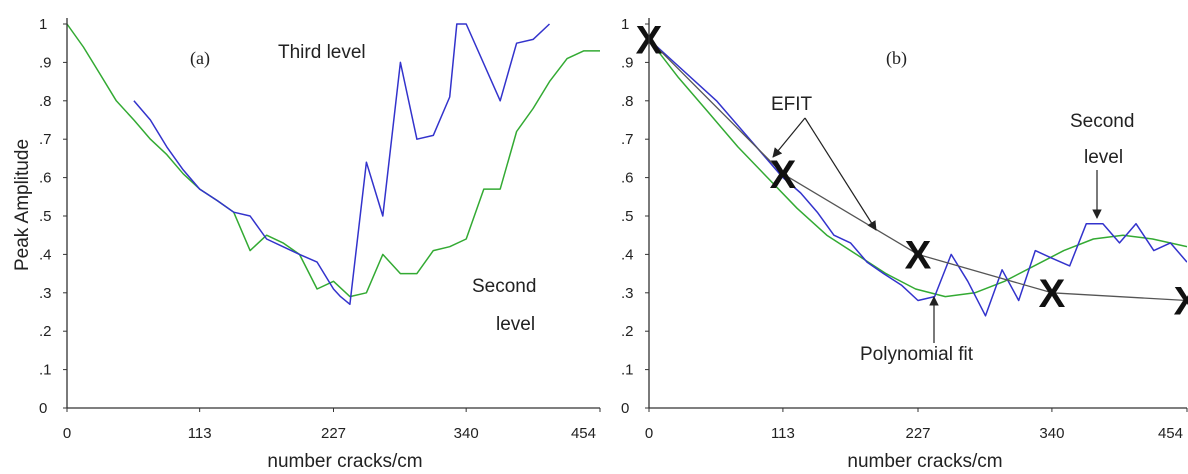  Describe the element at coordinates (344, 461) in the screenshot. I see `a-x-axis-label: number cracks/cm` at that location.